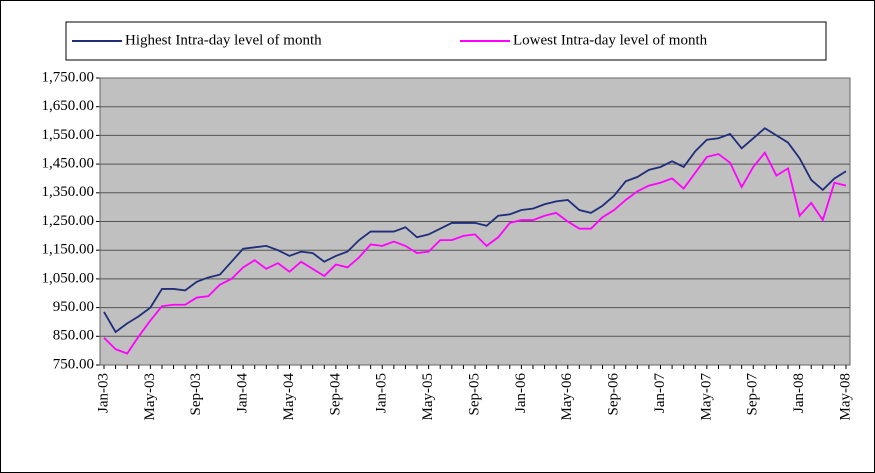 This screenshot has width=875, height=473. What do you see at coordinates (243, 393) in the screenshot?
I see `x-tick-label: Jan-04` at bounding box center [243, 393].